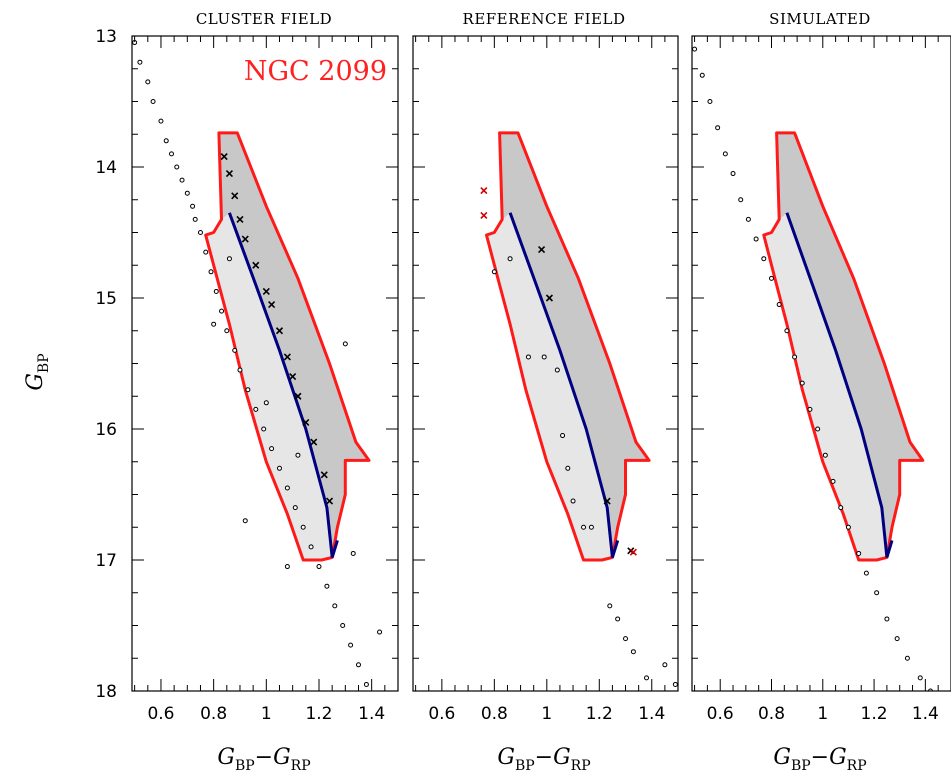 This screenshot has width=951, height=779. What do you see at coordinates (544, 19) in the screenshot?
I see `panel-title-reference: REFERENCE FIELD` at bounding box center [544, 19].